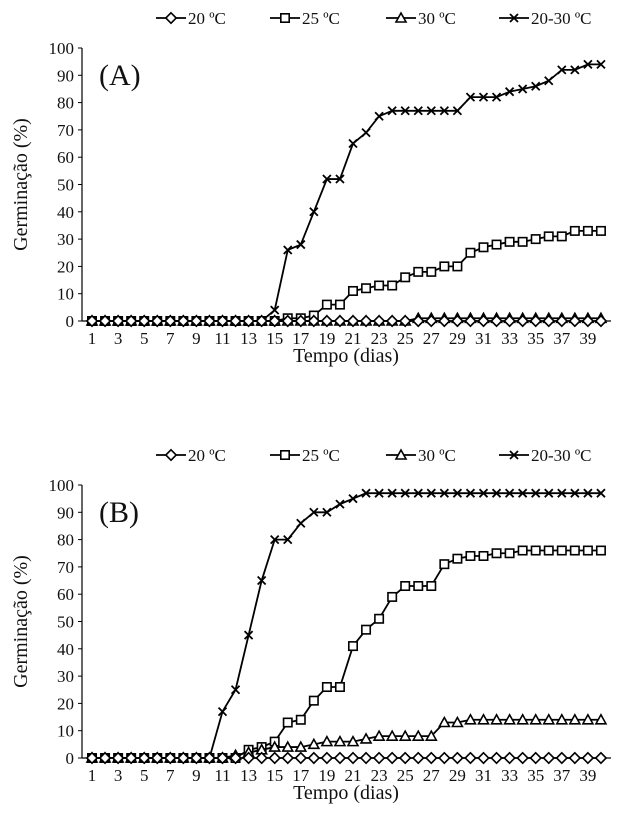  Describe the element at coordinates (346, 793) in the screenshot. I see `x-axis-label: Tempo (dias)` at that location.